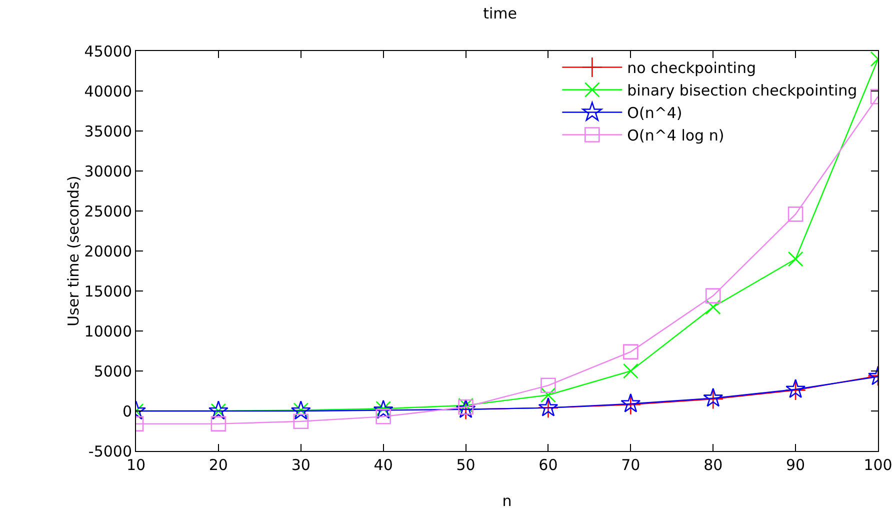 The height and width of the screenshot is (518, 893). Describe the element at coordinates (500, 13) in the screenshot. I see `chart-title: time` at that location.